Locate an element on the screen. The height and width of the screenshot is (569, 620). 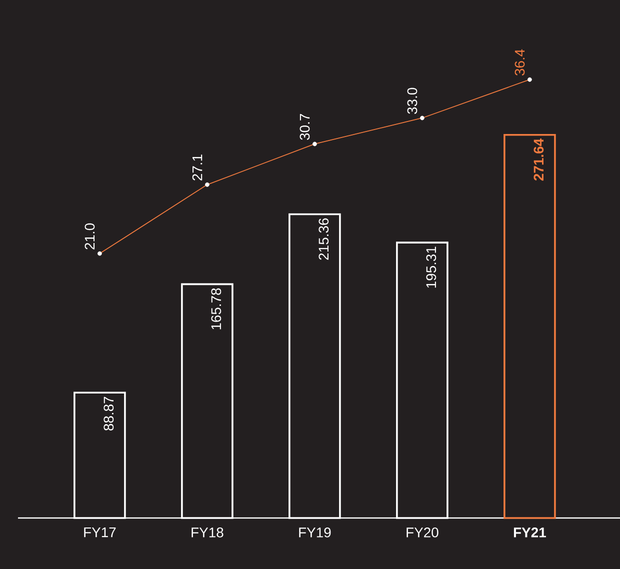
data-label: 215.36 is located at coordinates (323, 239).